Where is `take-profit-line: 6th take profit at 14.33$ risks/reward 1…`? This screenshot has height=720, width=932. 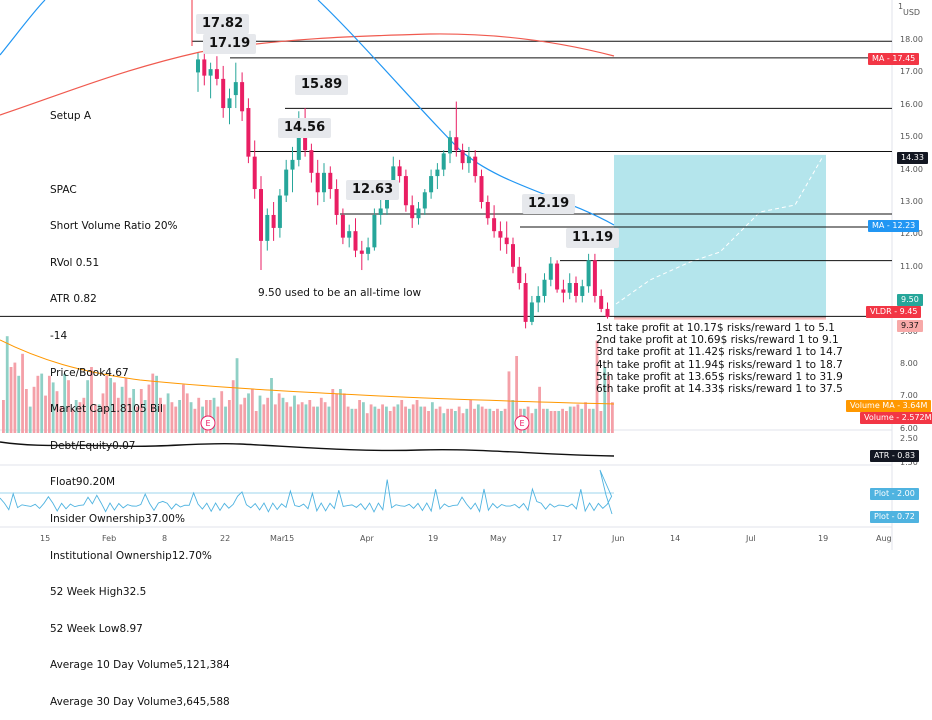
take-profit-line: 6th take profit at 14.33$ risks/reward 1… is located at coordinates (719, 388).